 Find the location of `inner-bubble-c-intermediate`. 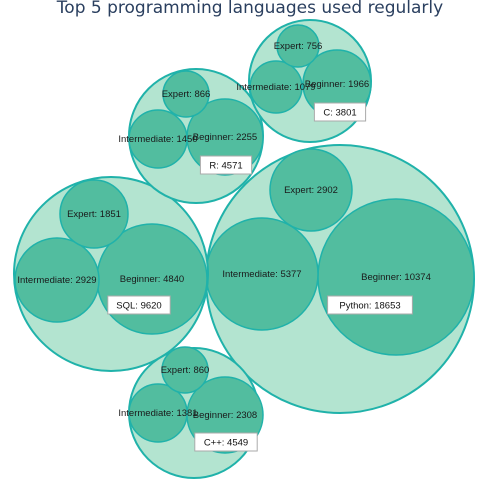

inner-bubble-c-intermediate is located at coordinates (276, 87).